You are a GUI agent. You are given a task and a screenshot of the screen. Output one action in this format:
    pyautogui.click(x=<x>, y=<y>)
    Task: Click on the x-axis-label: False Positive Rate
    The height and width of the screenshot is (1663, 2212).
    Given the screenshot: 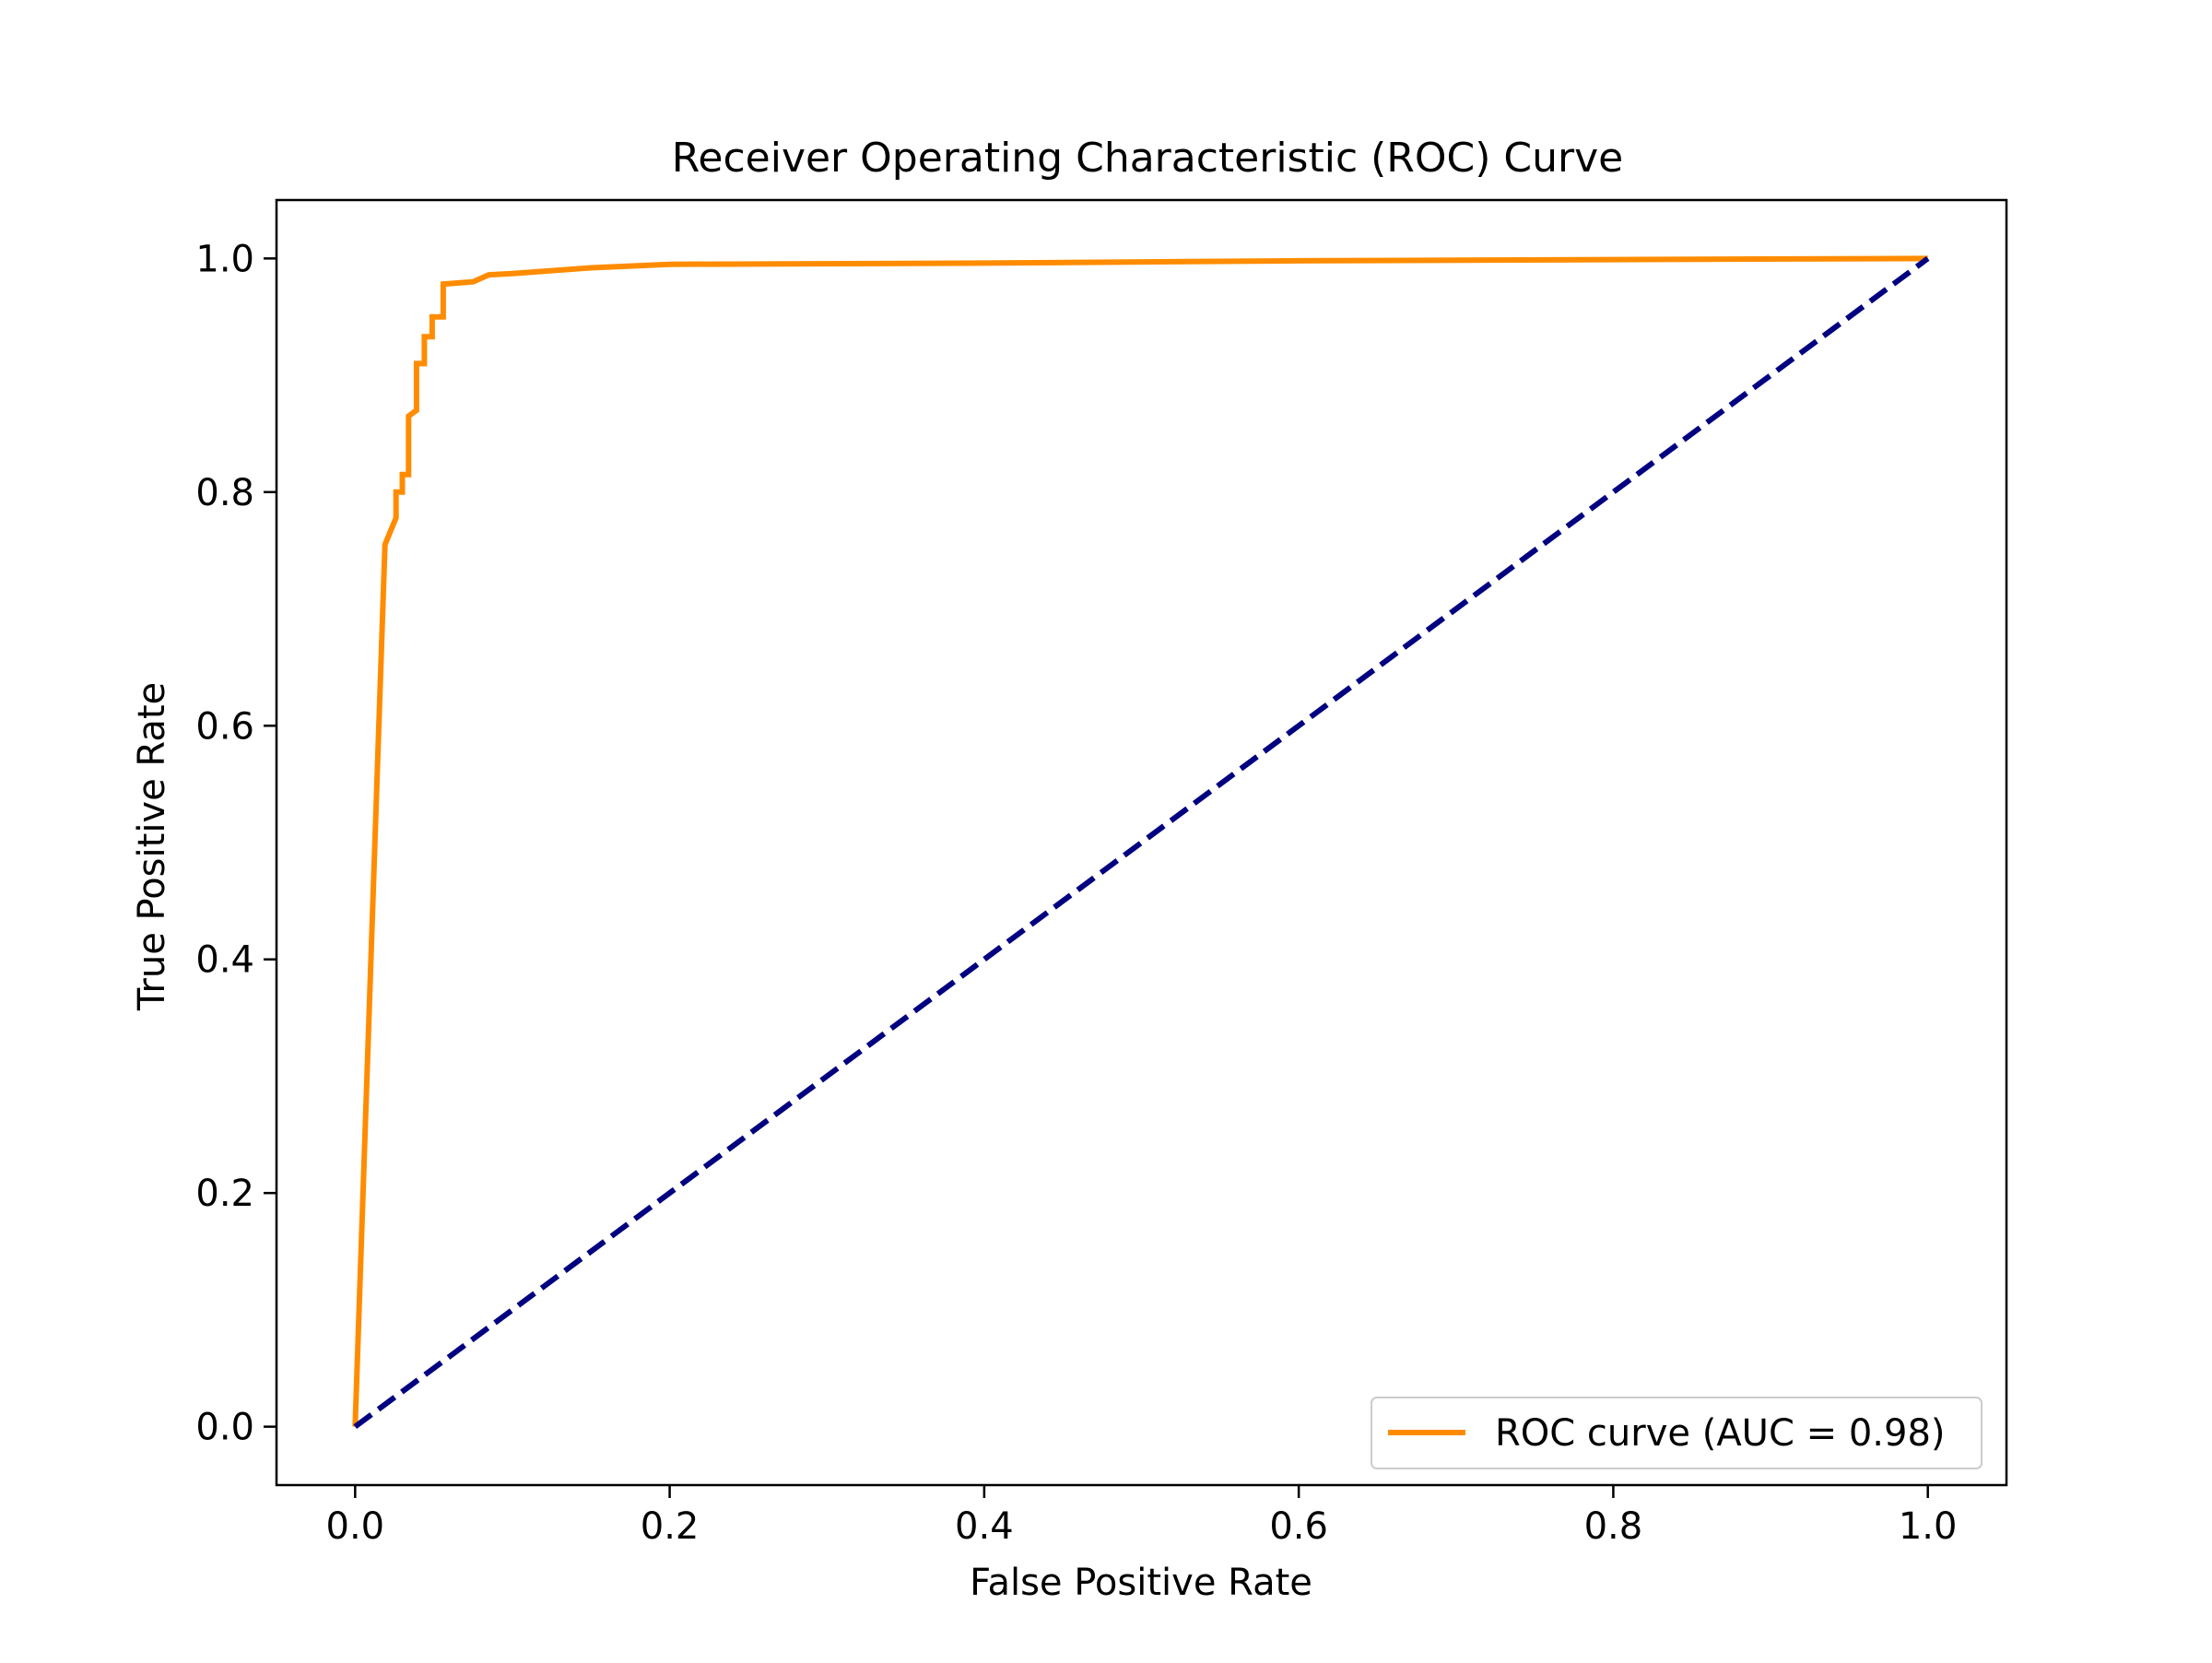 What is the action you would take?
    pyautogui.click(x=1141, y=1583)
    